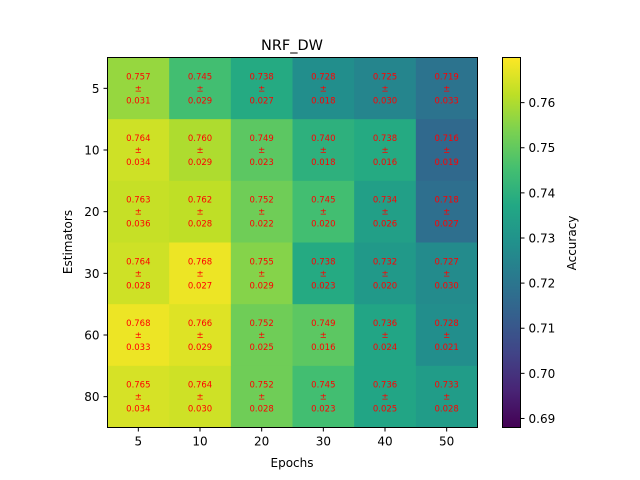 This screenshot has width=640, height=480. What do you see at coordinates (138, 201) in the screenshot?
I see `cell-mean-label: 0.763` at bounding box center [138, 201].